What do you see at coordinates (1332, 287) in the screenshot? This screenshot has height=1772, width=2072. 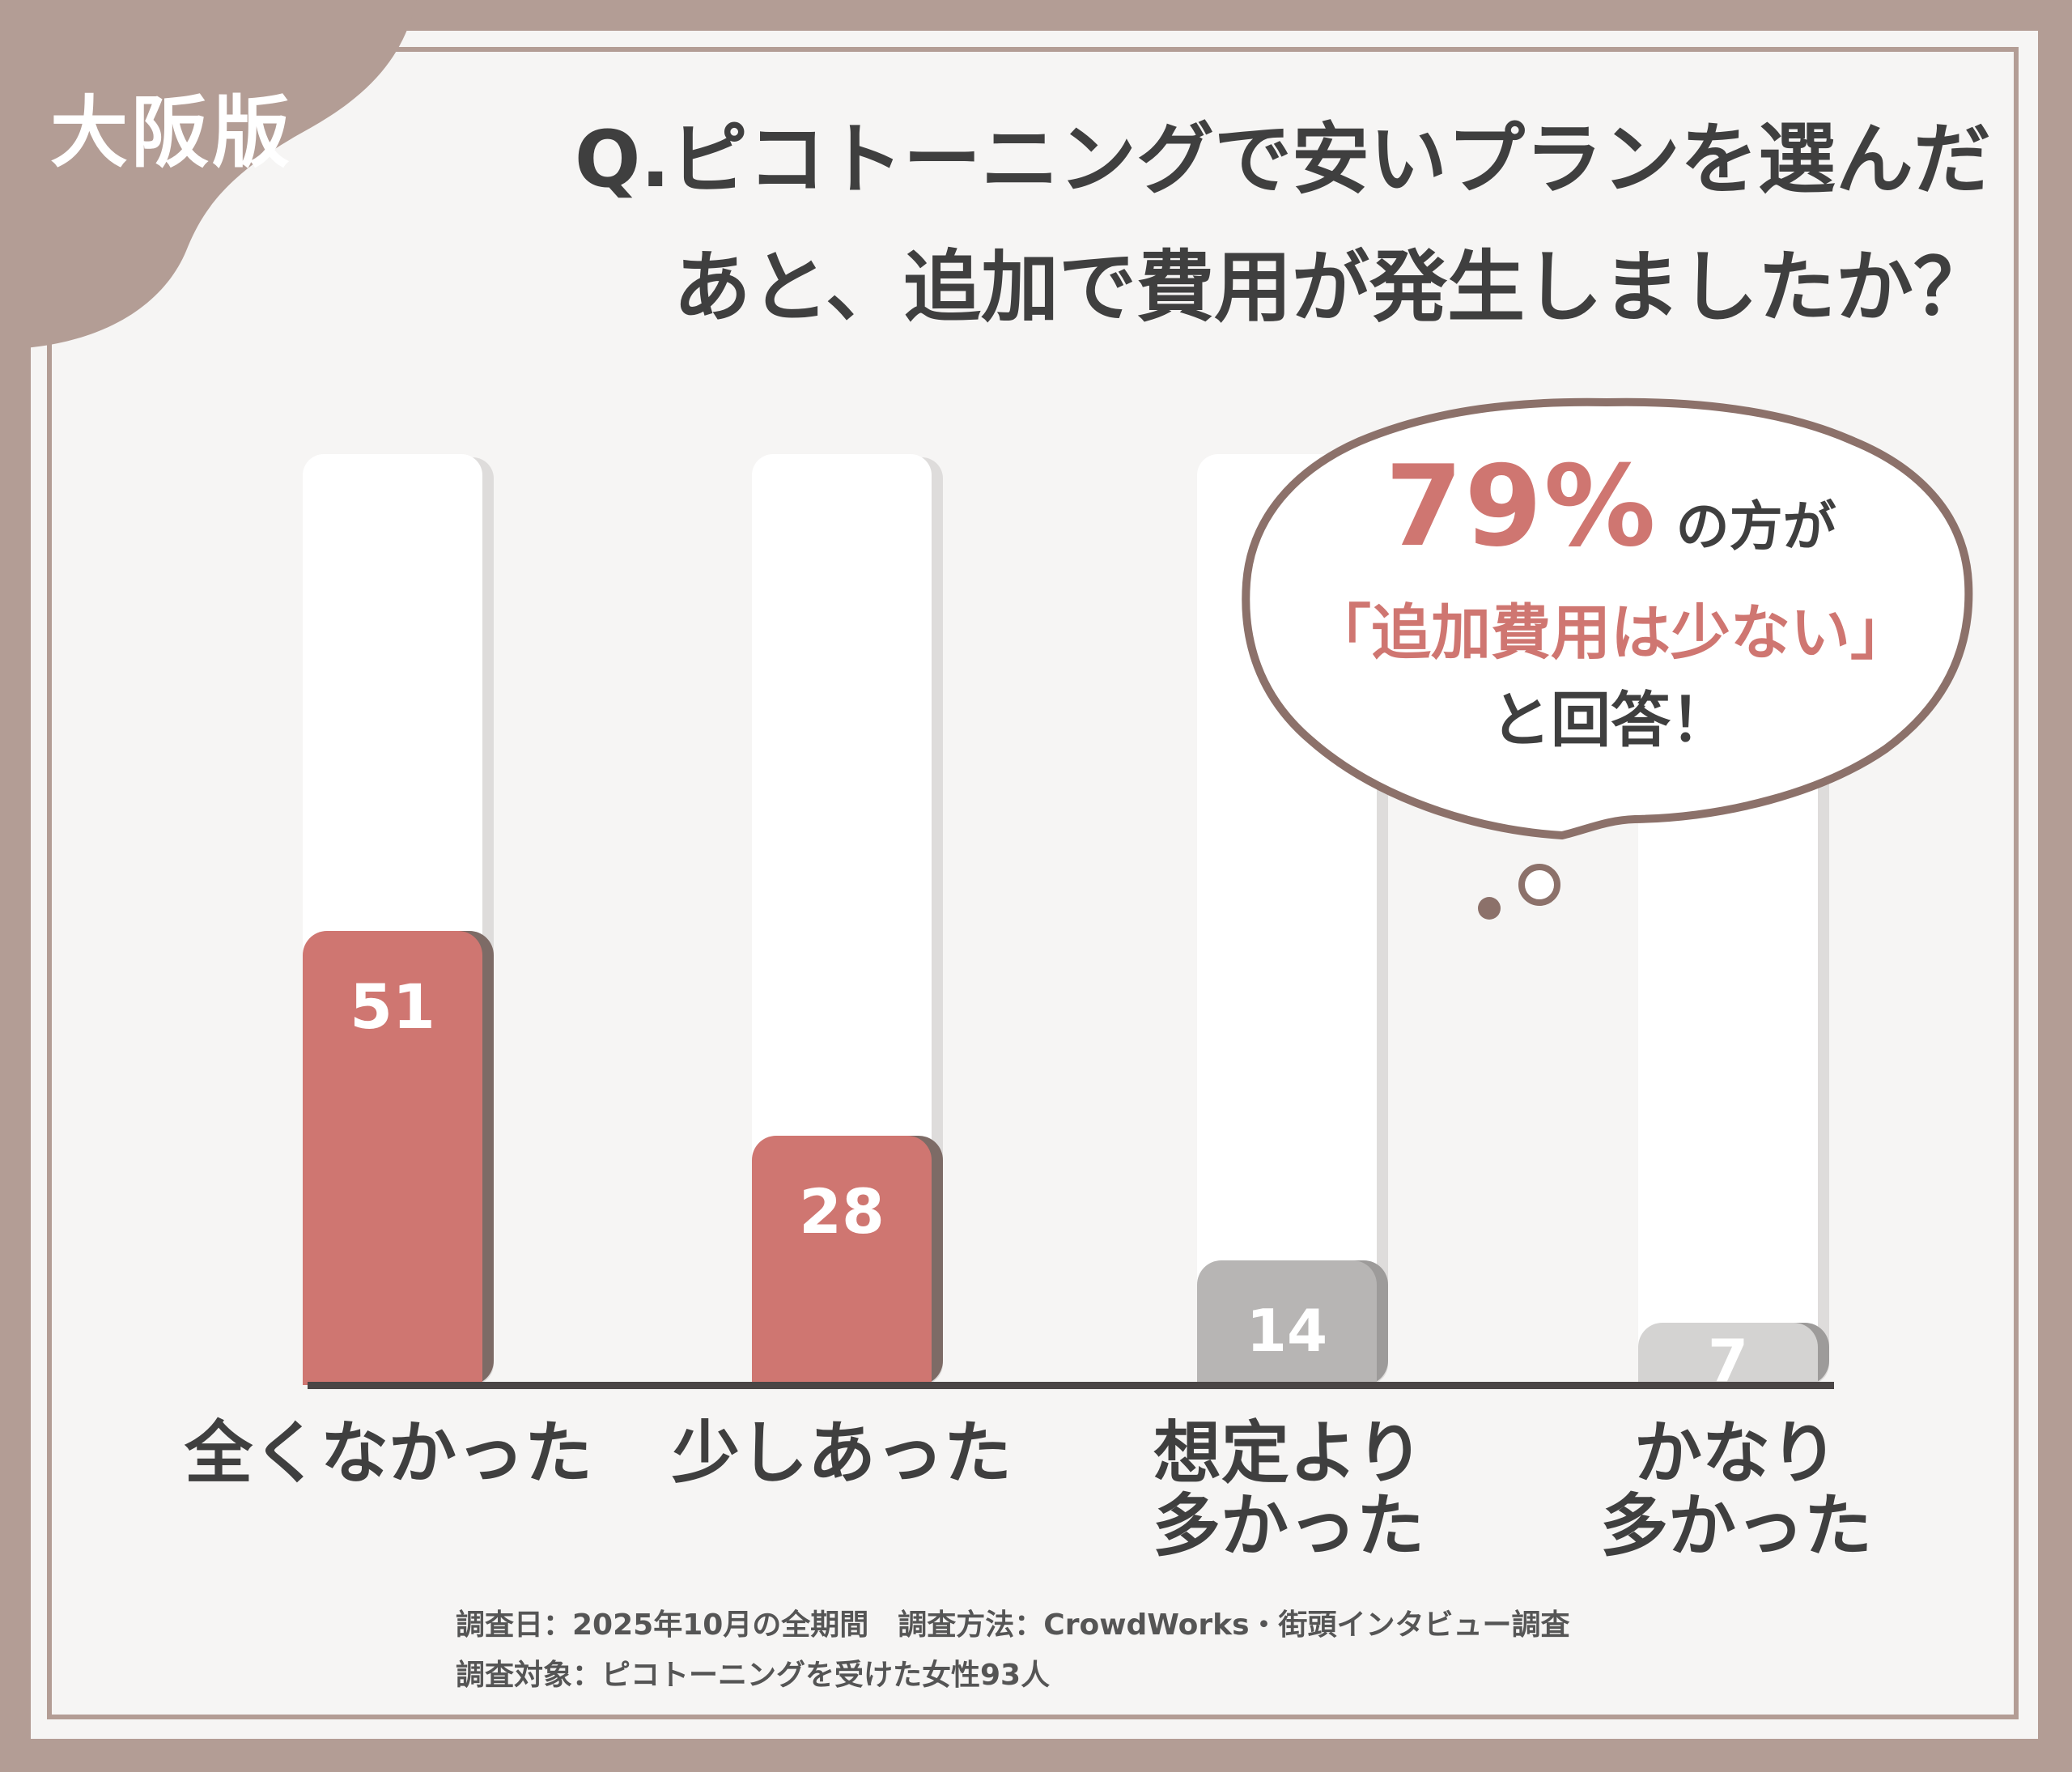 I see `title-line-2: あと、追加で費用が発生しましたか？` at bounding box center [1332, 287].